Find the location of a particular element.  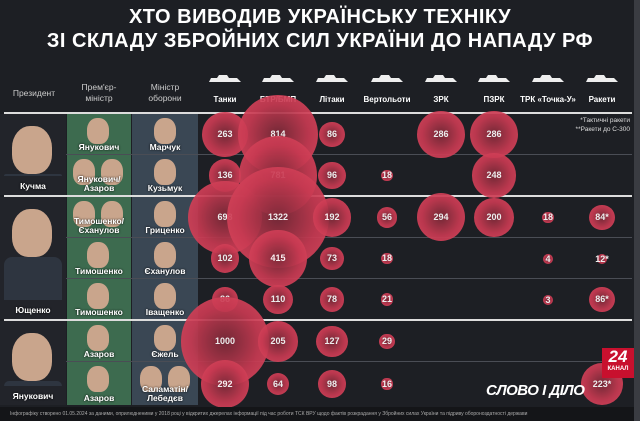

value-label: 814 is located at coordinates (278, 134).